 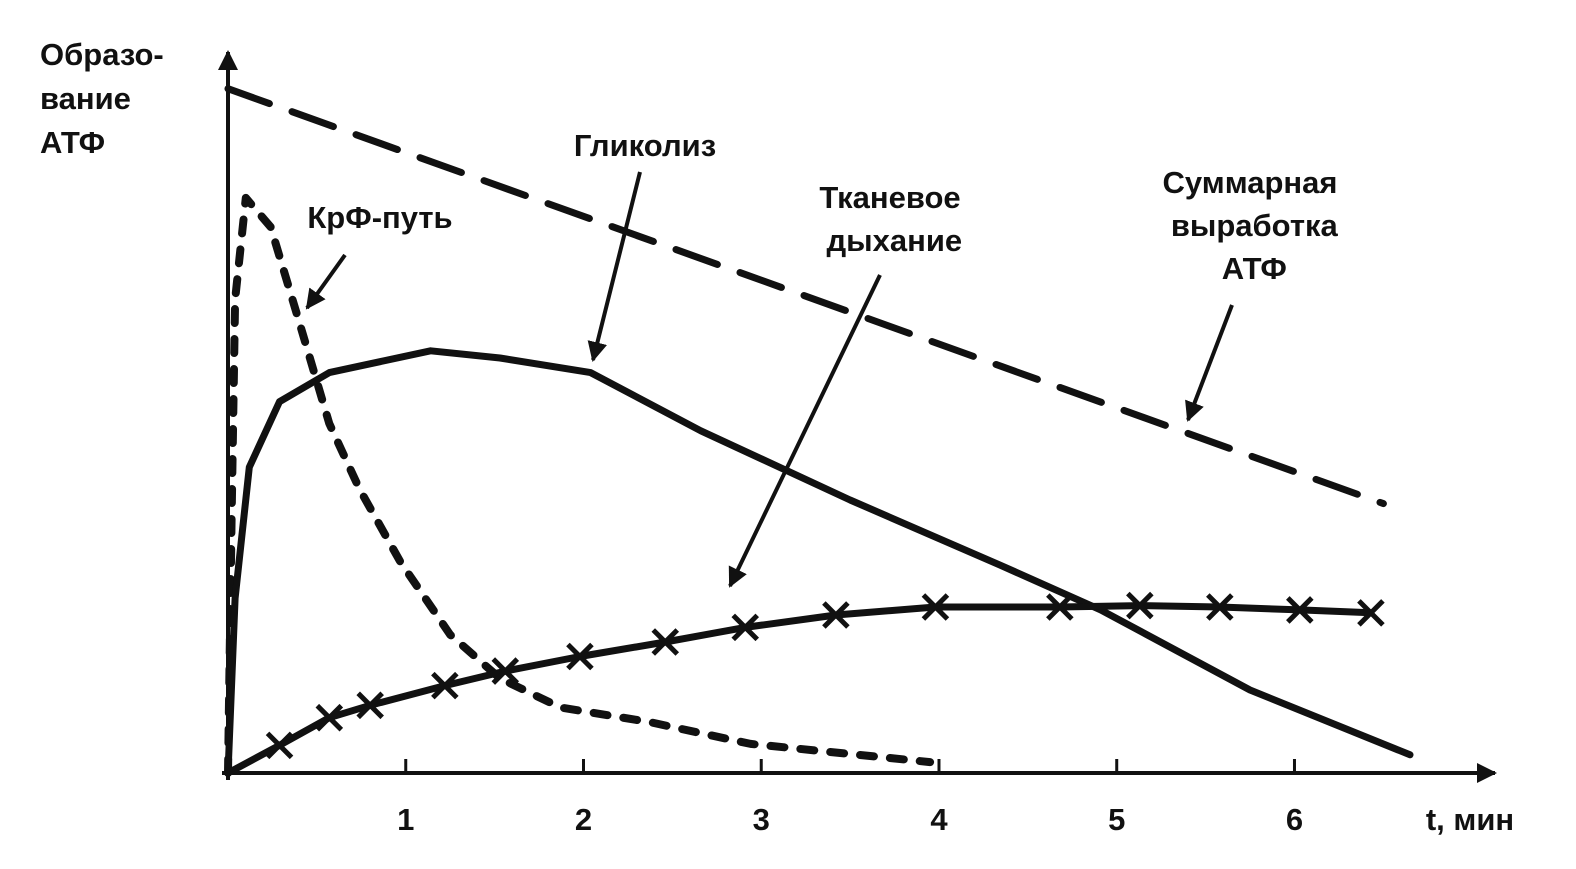 I want to click on x-tick-label: 2, so click(x=583, y=819).